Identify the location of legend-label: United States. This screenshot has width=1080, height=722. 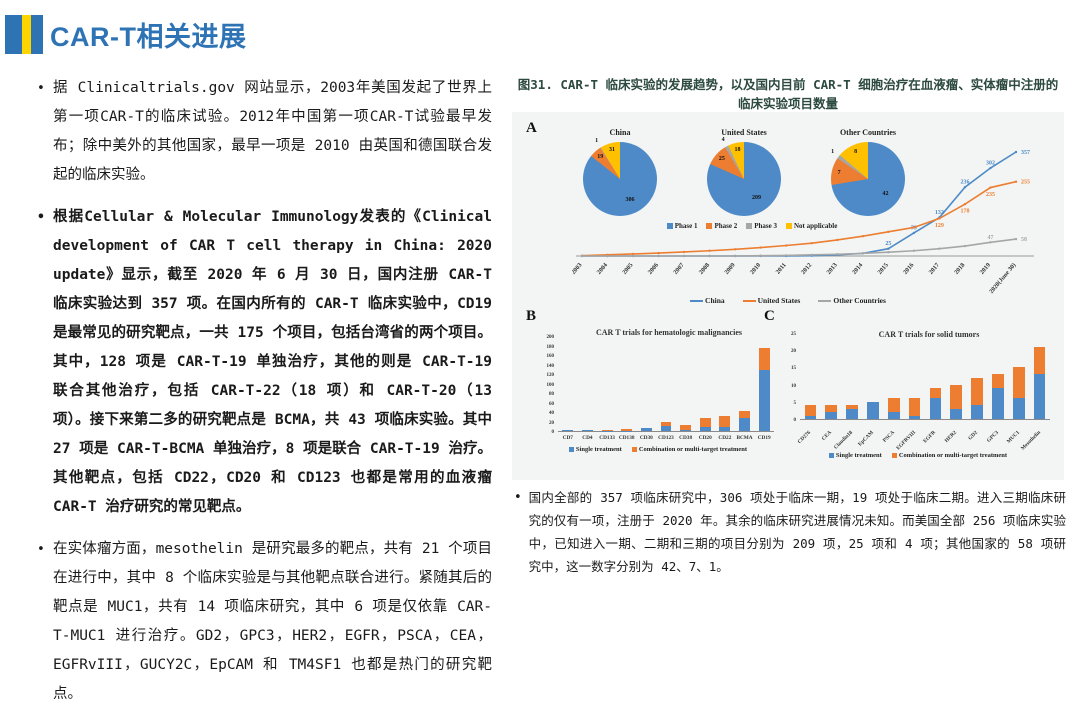
(779, 300).